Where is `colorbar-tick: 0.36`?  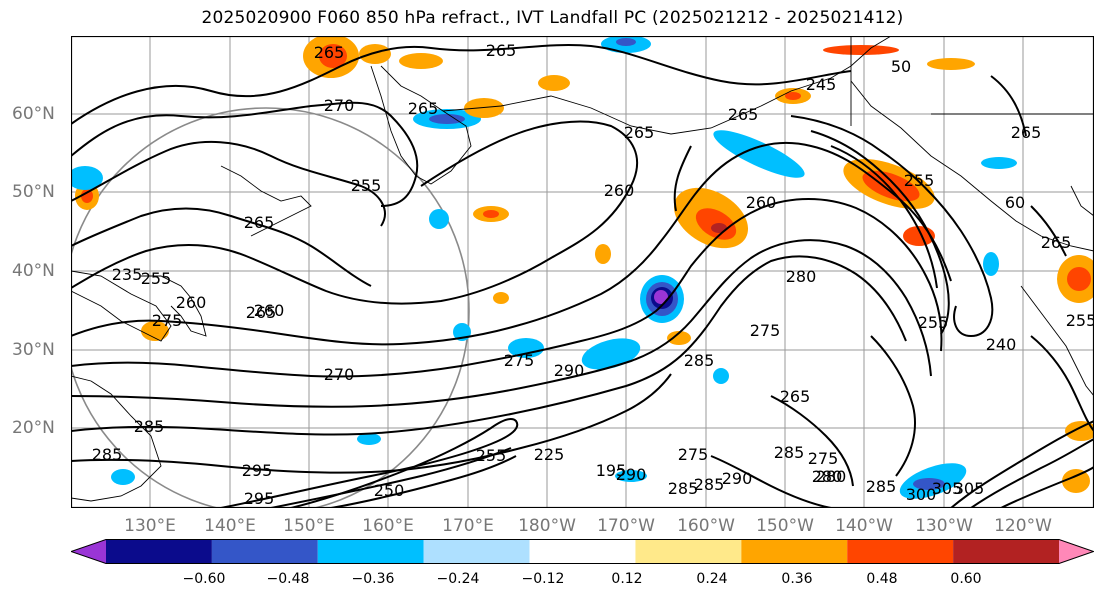
colorbar-tick: 0.36 is located at coordinates (797, 579).